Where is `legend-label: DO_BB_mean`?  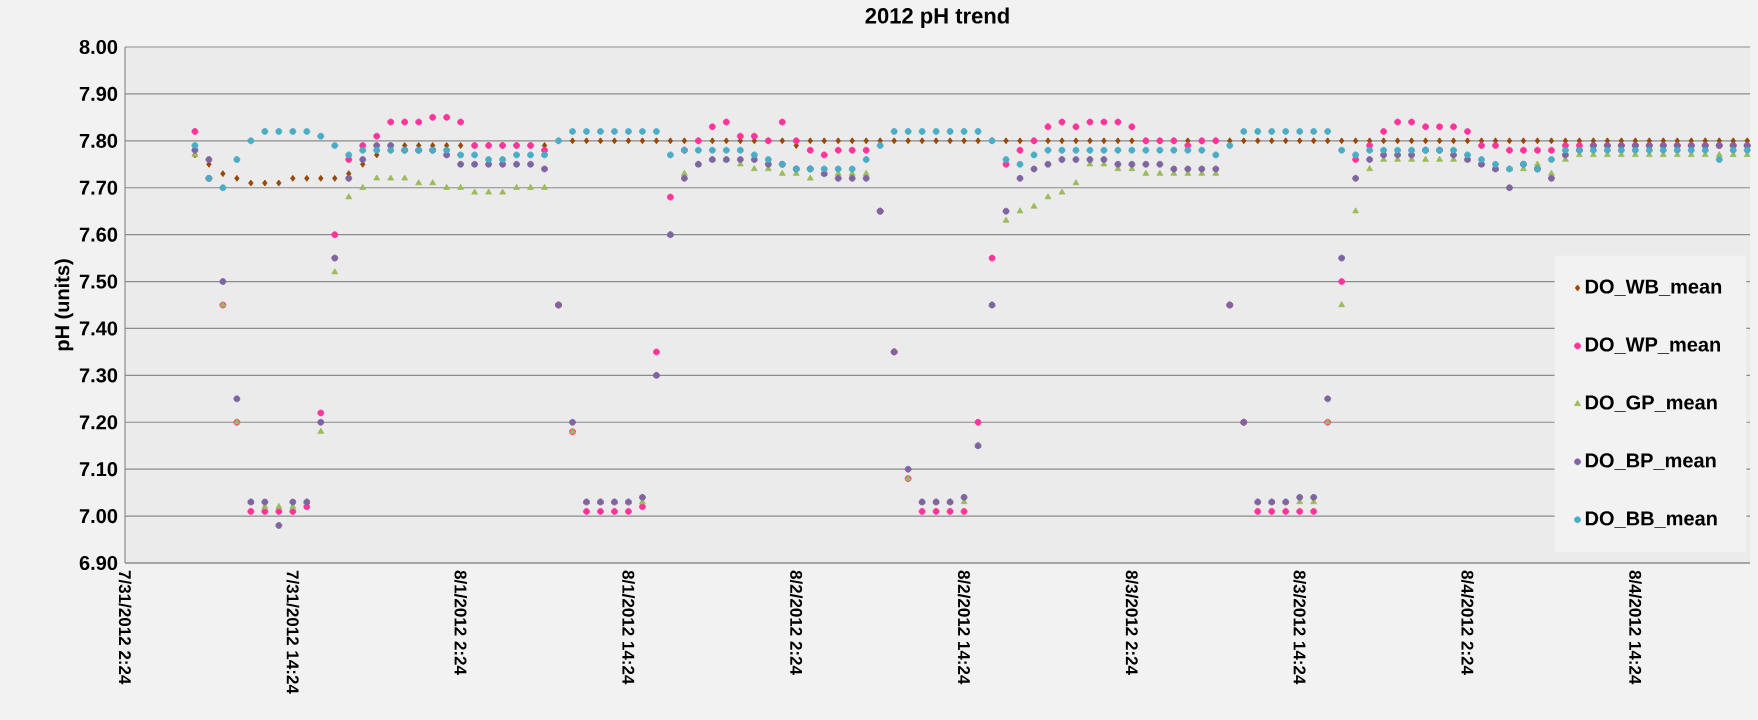 legend-label: DO_BB_mean is located at coordinates (1651, 519).